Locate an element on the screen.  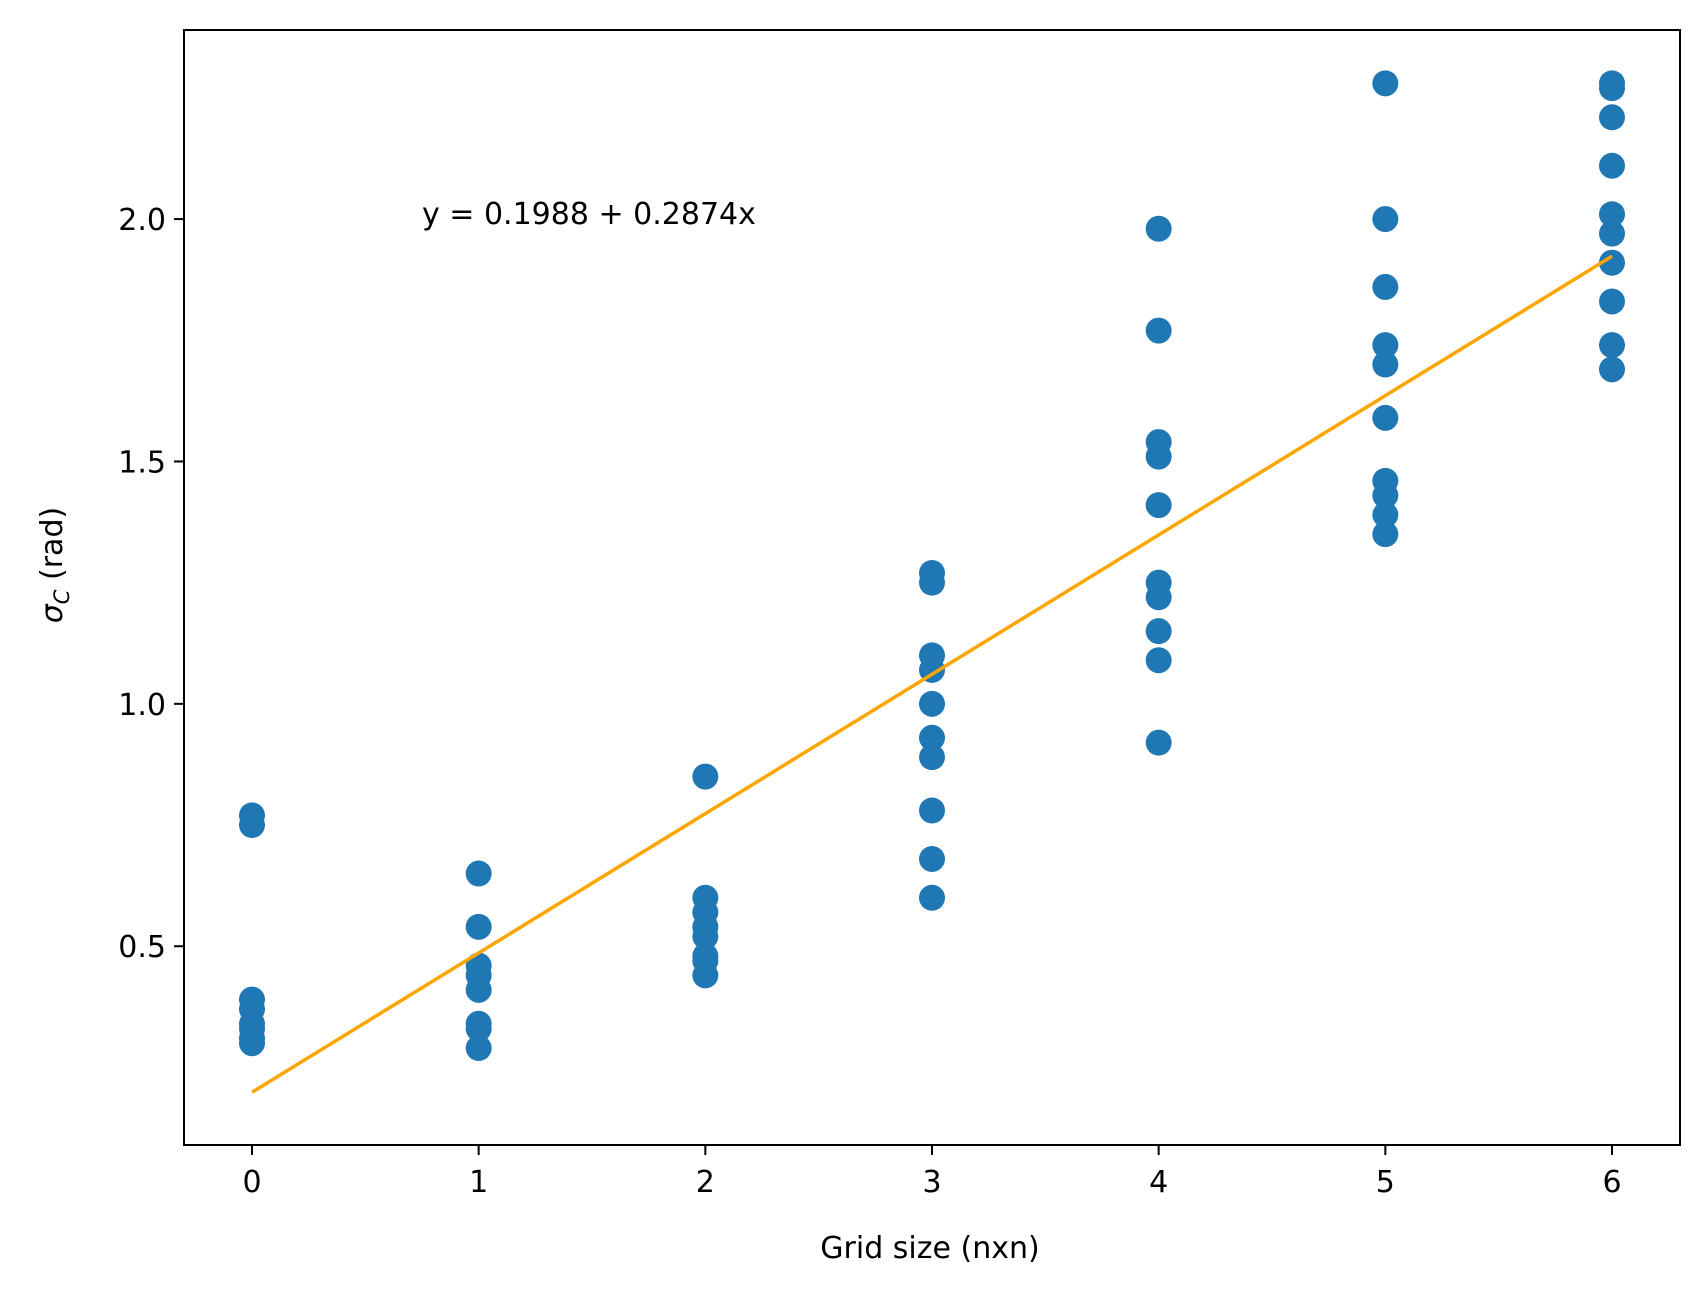
x-tick-label: 0 is located at coordinates (251, 1182).